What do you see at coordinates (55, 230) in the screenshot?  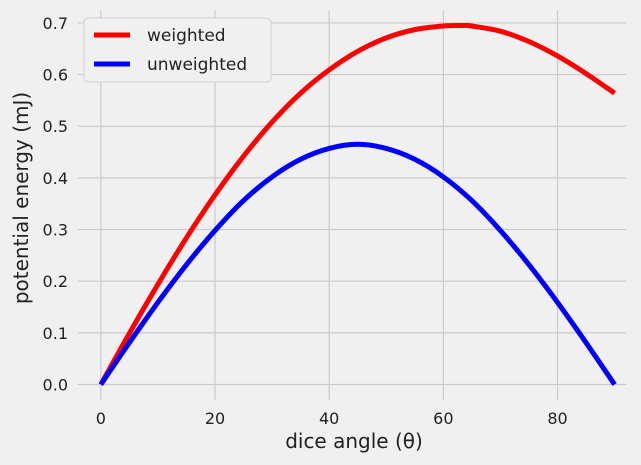 I see `y-tick-label: 0.3` at bounding box center [55, 230].